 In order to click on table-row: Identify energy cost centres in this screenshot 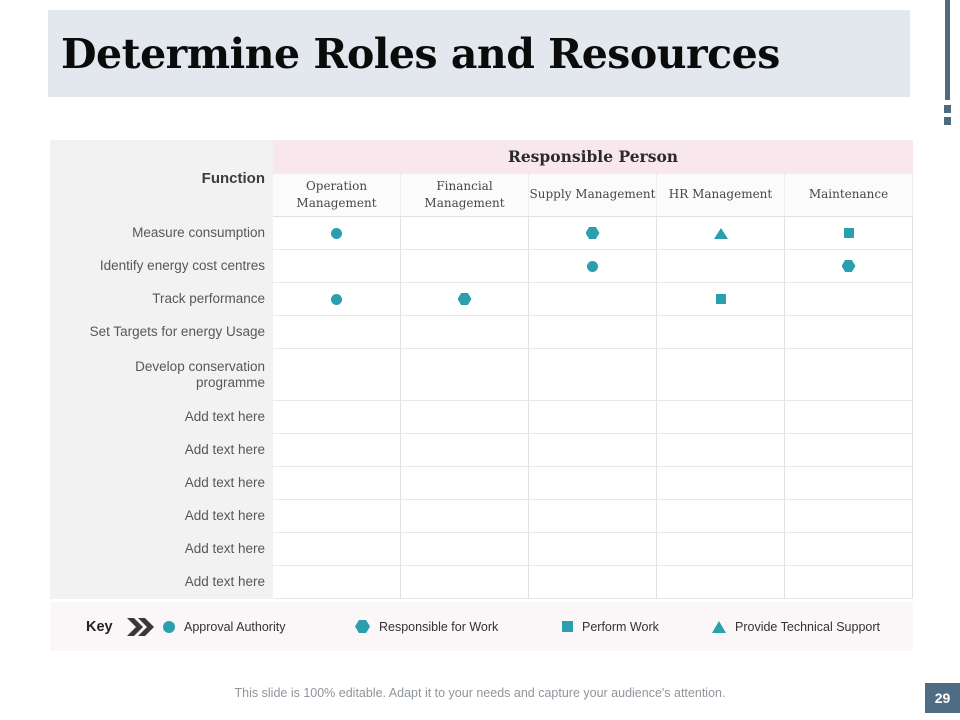, I will do `click(481, 266)`.